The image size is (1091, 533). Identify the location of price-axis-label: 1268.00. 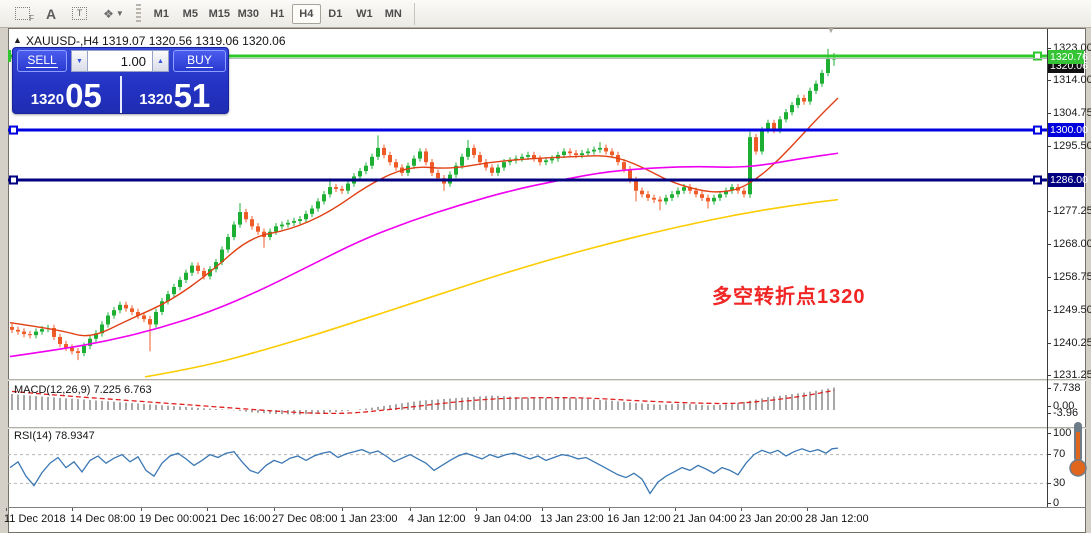
(1072, 244).